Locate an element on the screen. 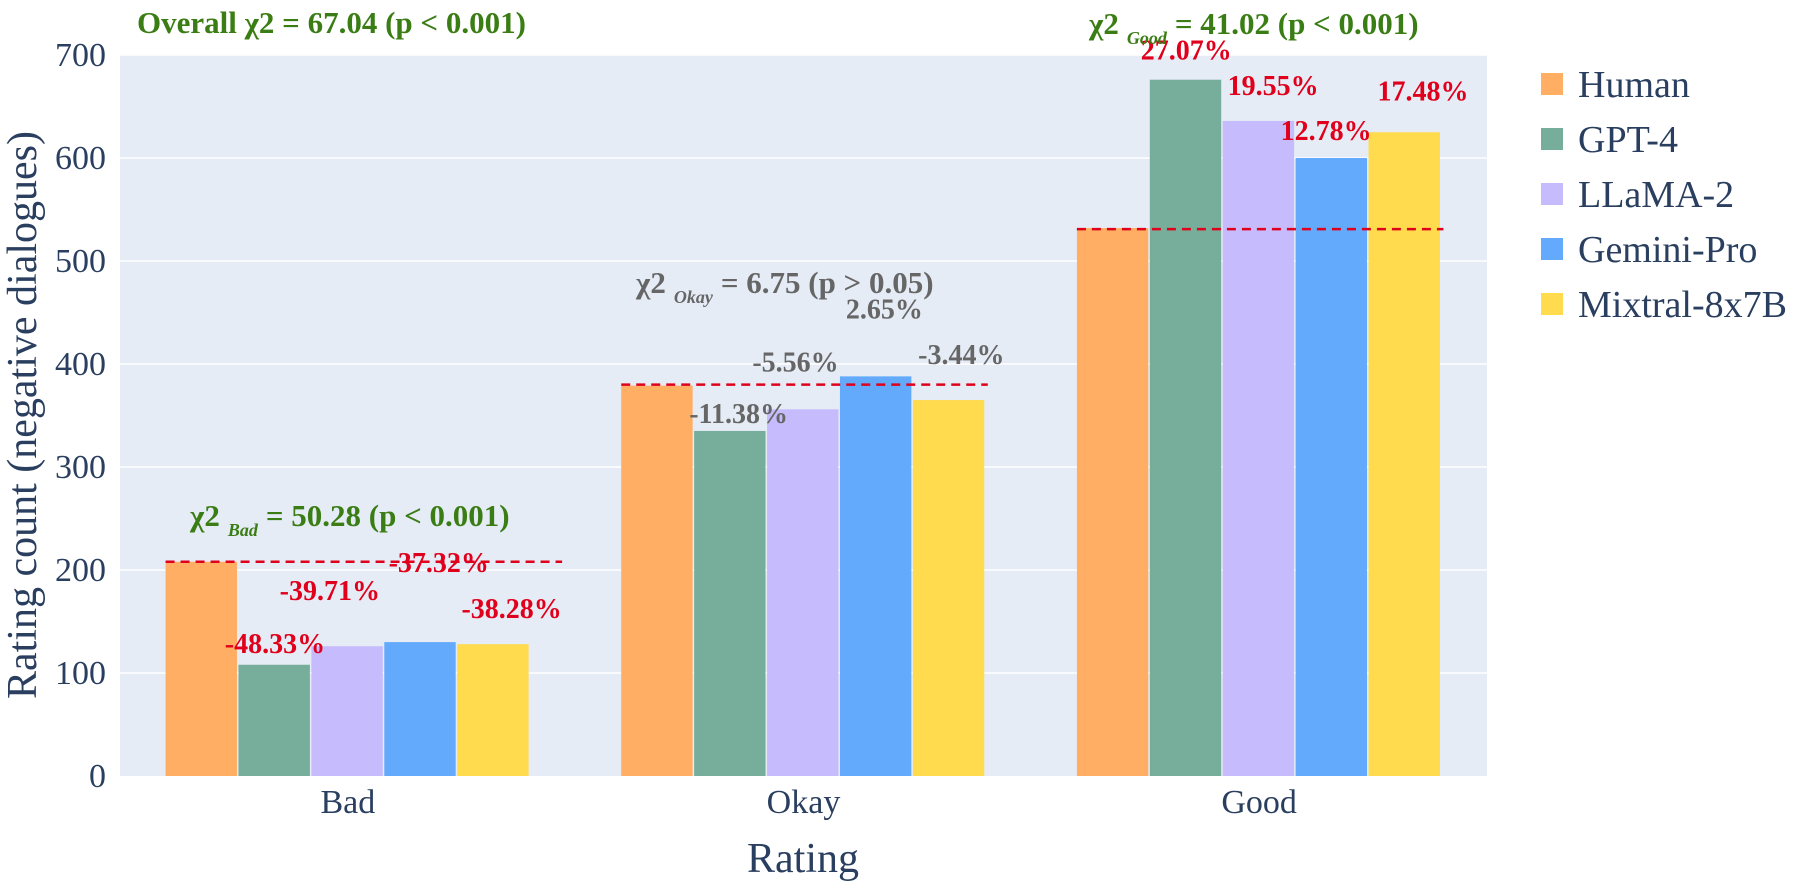 The image size is (1806, 890). chi-square-annotation: χ2 Bad = 50.28 (p < 0.001) is located at coordinates (349, 519).